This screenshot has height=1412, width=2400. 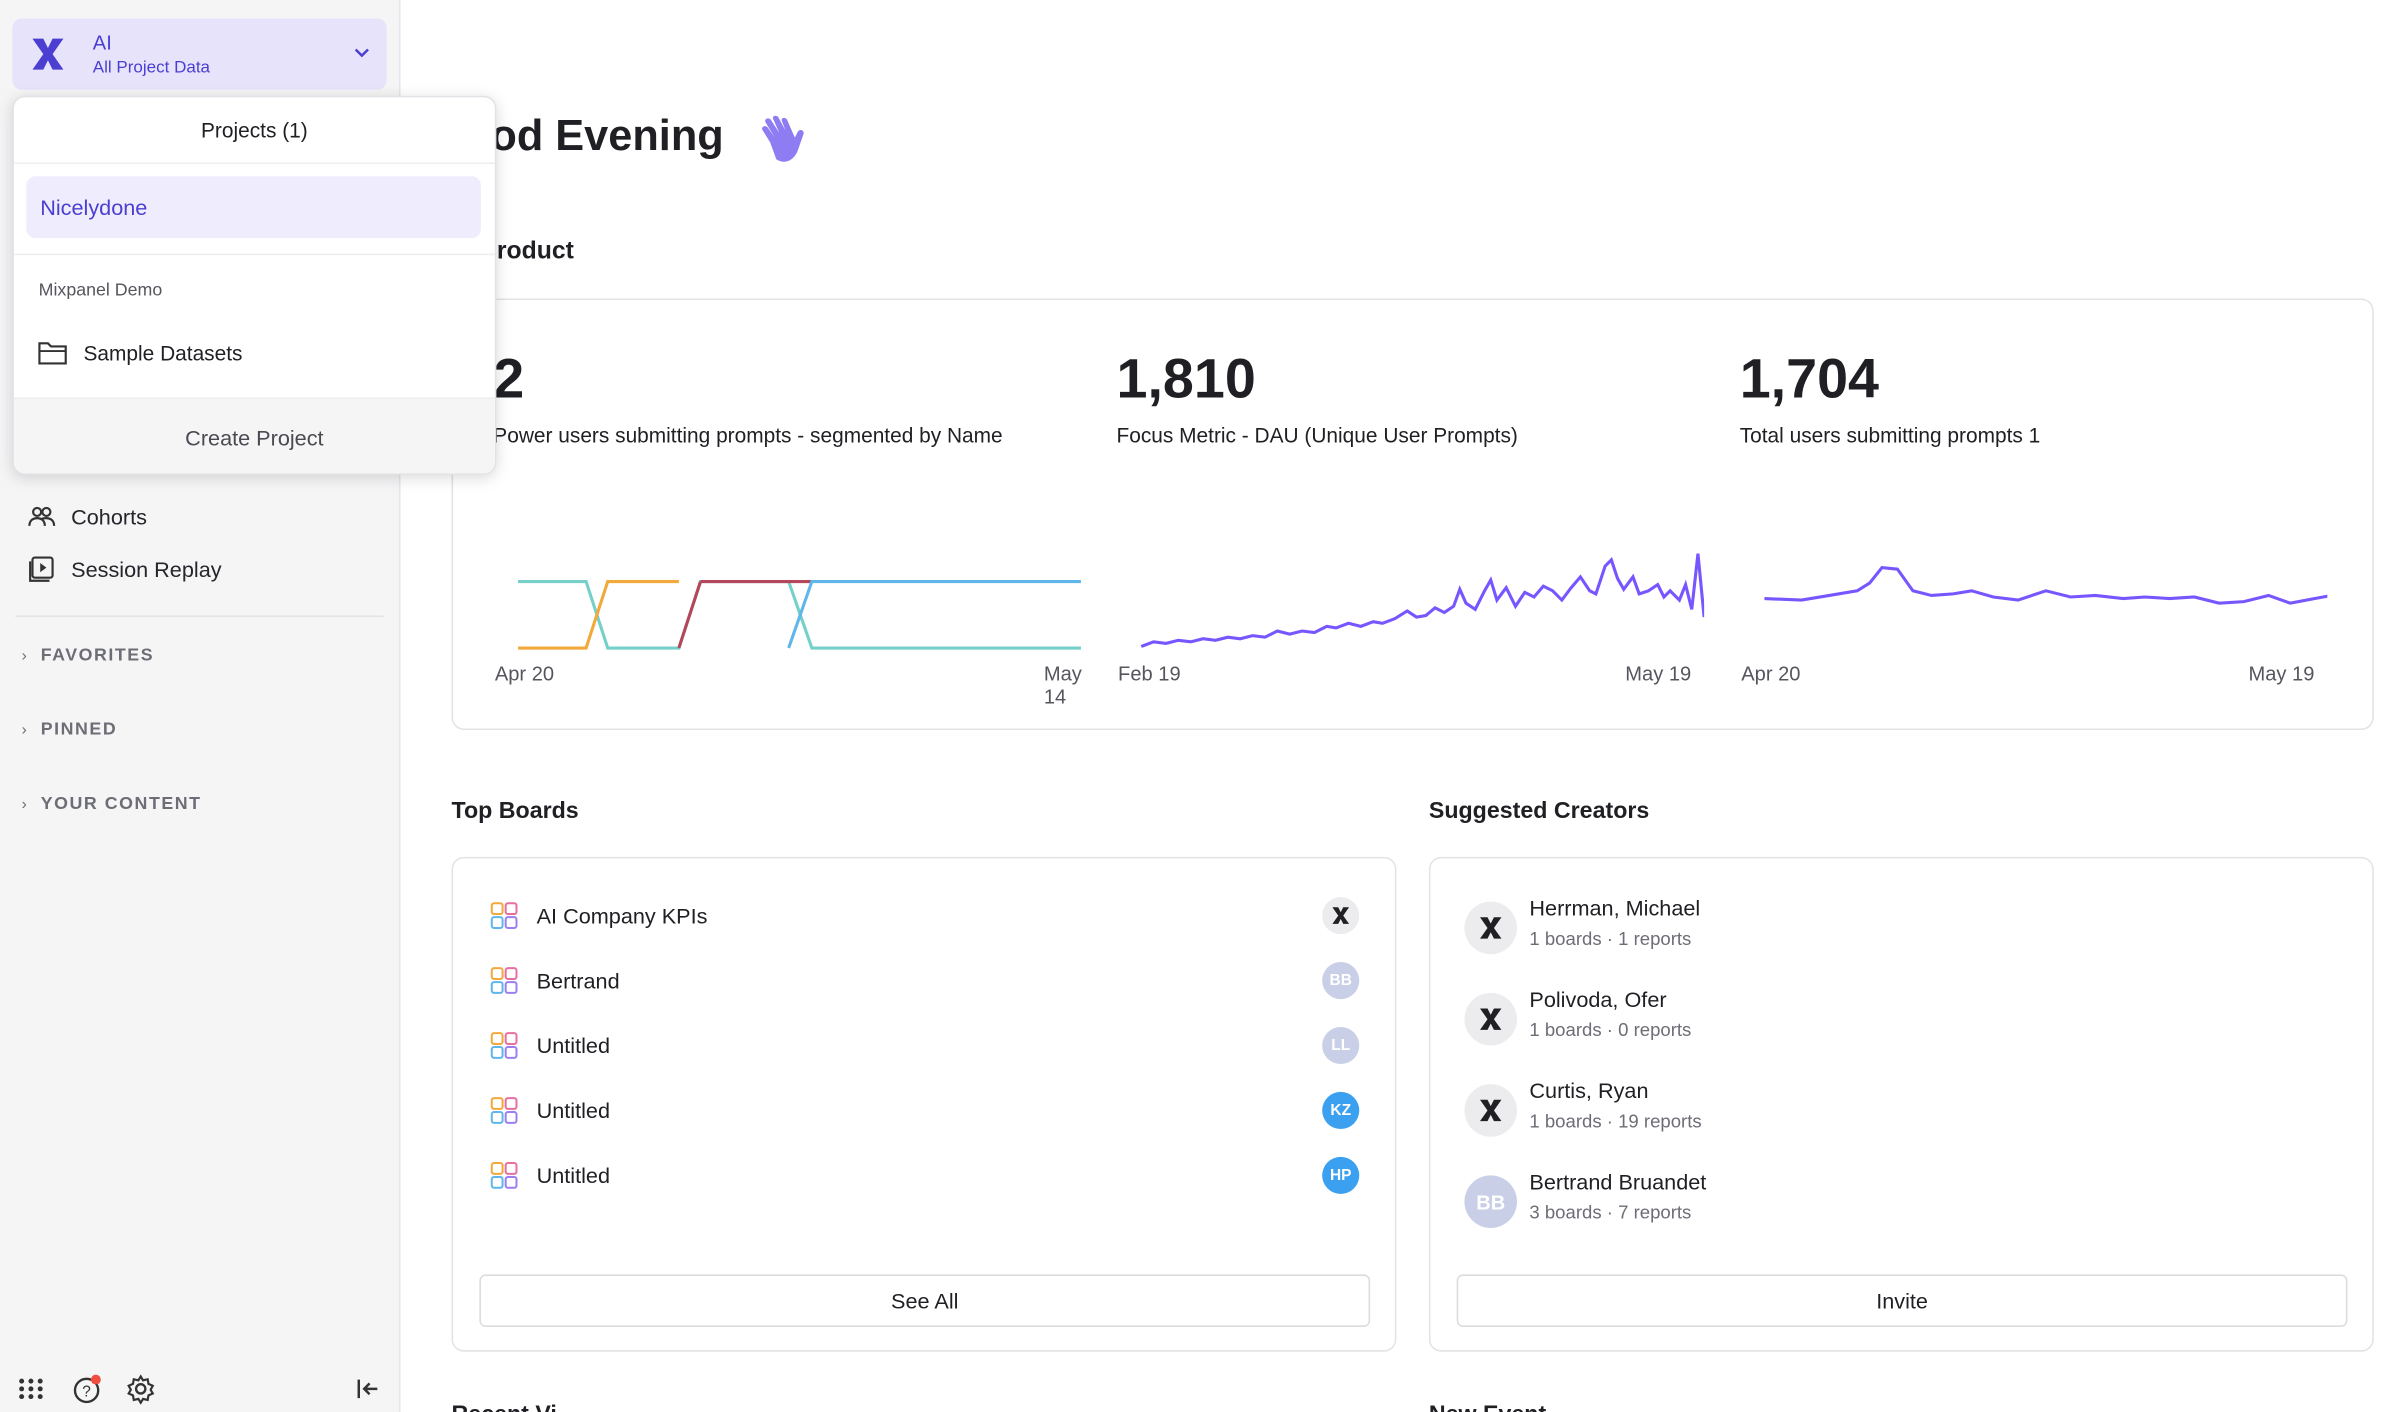 I want to click on board-row: Untitled KZ, so click(x=927, y=1110).